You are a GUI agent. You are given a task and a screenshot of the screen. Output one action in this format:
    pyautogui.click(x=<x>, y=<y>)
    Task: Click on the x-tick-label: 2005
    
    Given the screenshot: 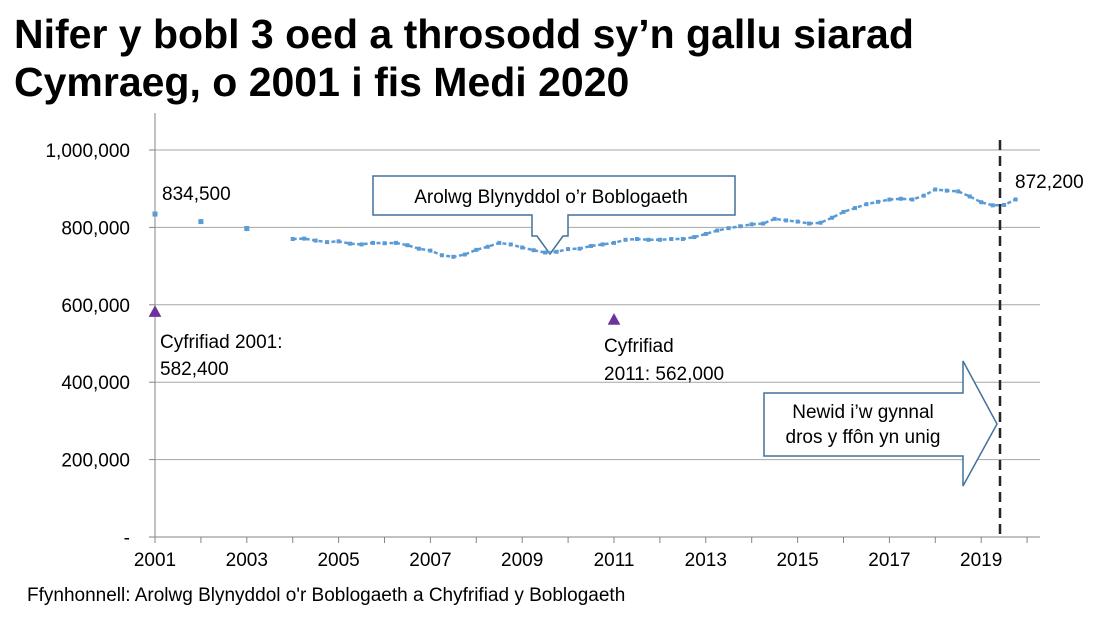 What is the action you would take?
    pyautogui.click(x=338, y=560)
    